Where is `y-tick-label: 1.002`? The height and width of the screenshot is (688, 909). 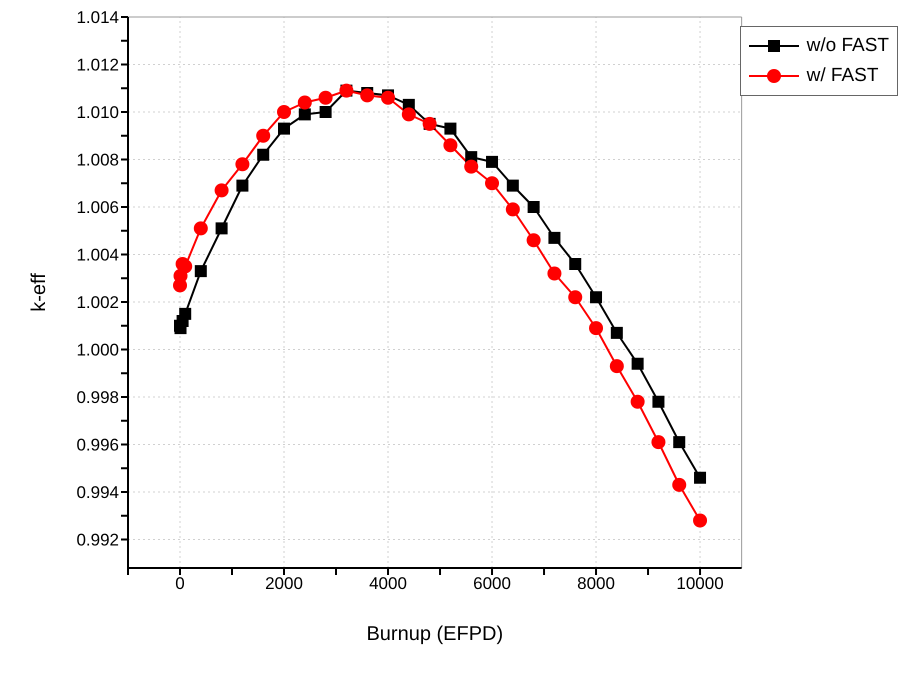
y-tick-label: 1.002 is located at coordinates (97, 302).